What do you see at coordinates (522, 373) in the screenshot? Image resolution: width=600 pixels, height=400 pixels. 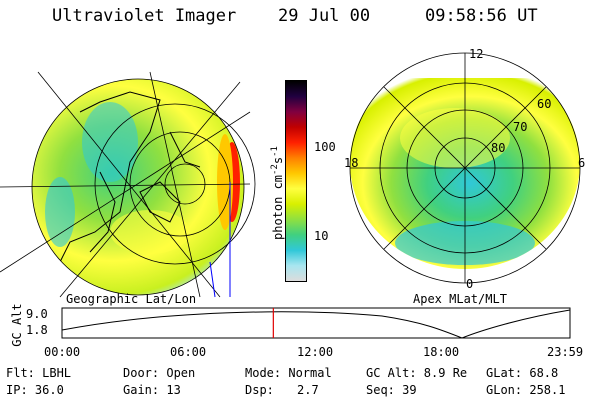 I see `glat-readout: GLat: 68.8` at bounding box center [522, 373].